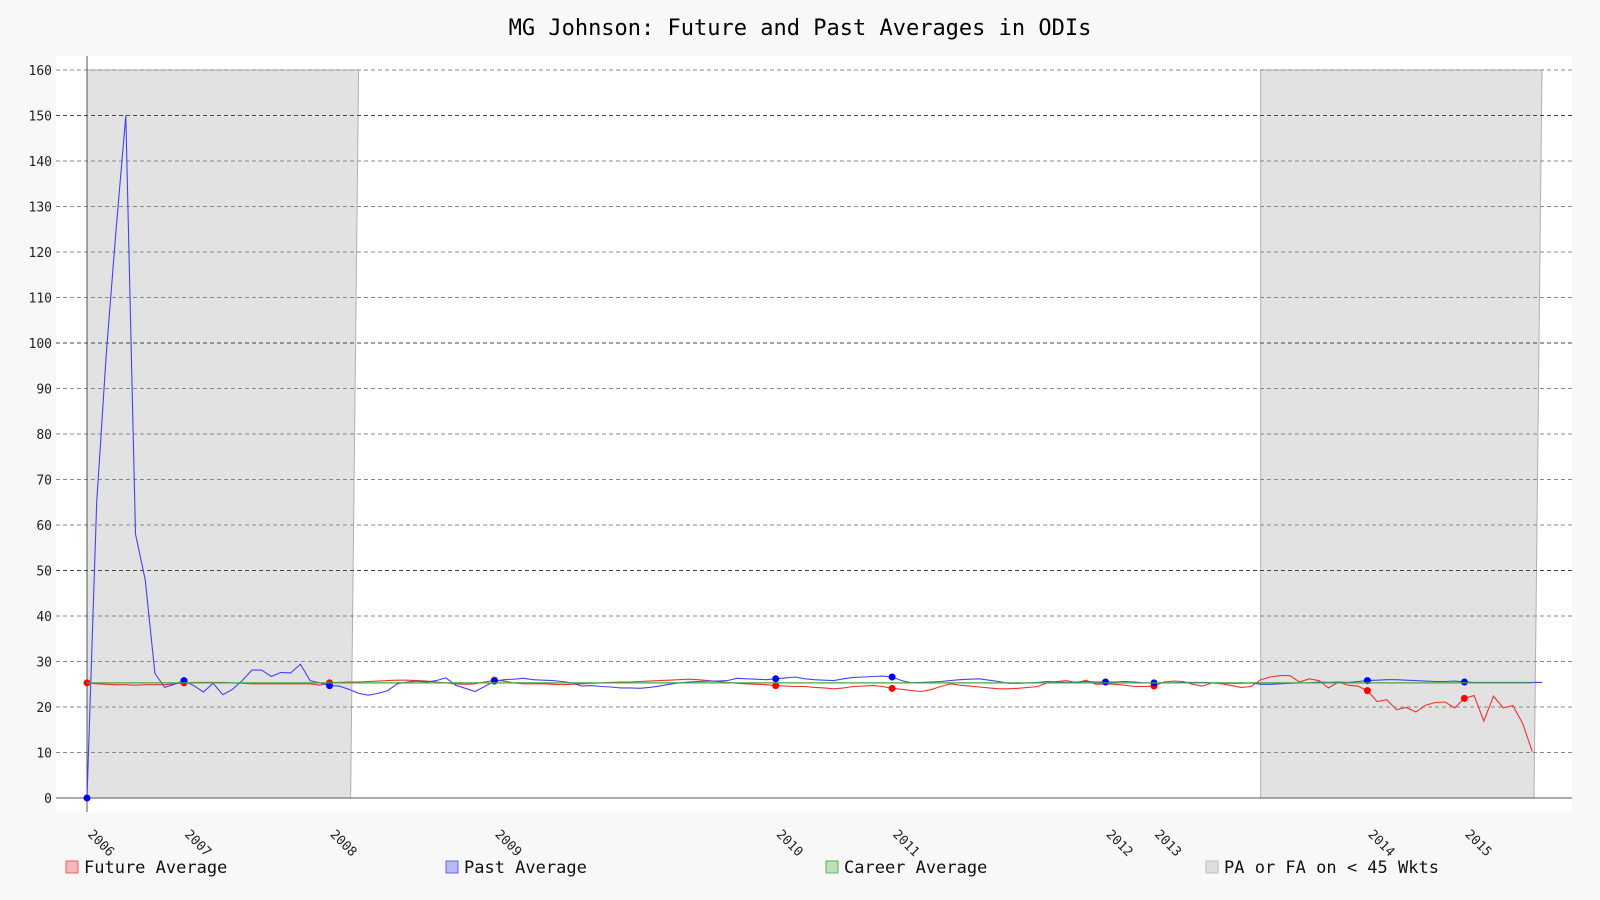  I want to click on y-tick-label: 140, so click(40, 162).